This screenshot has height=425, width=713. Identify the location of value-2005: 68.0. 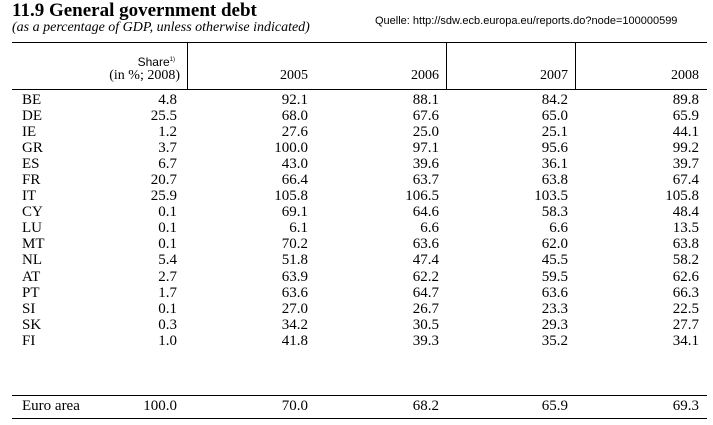
(294, 116).